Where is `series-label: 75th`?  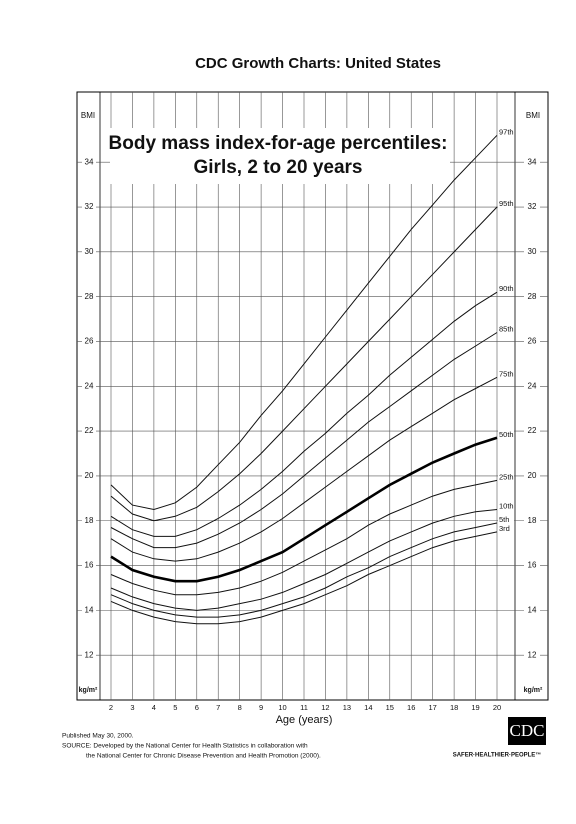
series-label: 75th is located at coordinates (506, 373).